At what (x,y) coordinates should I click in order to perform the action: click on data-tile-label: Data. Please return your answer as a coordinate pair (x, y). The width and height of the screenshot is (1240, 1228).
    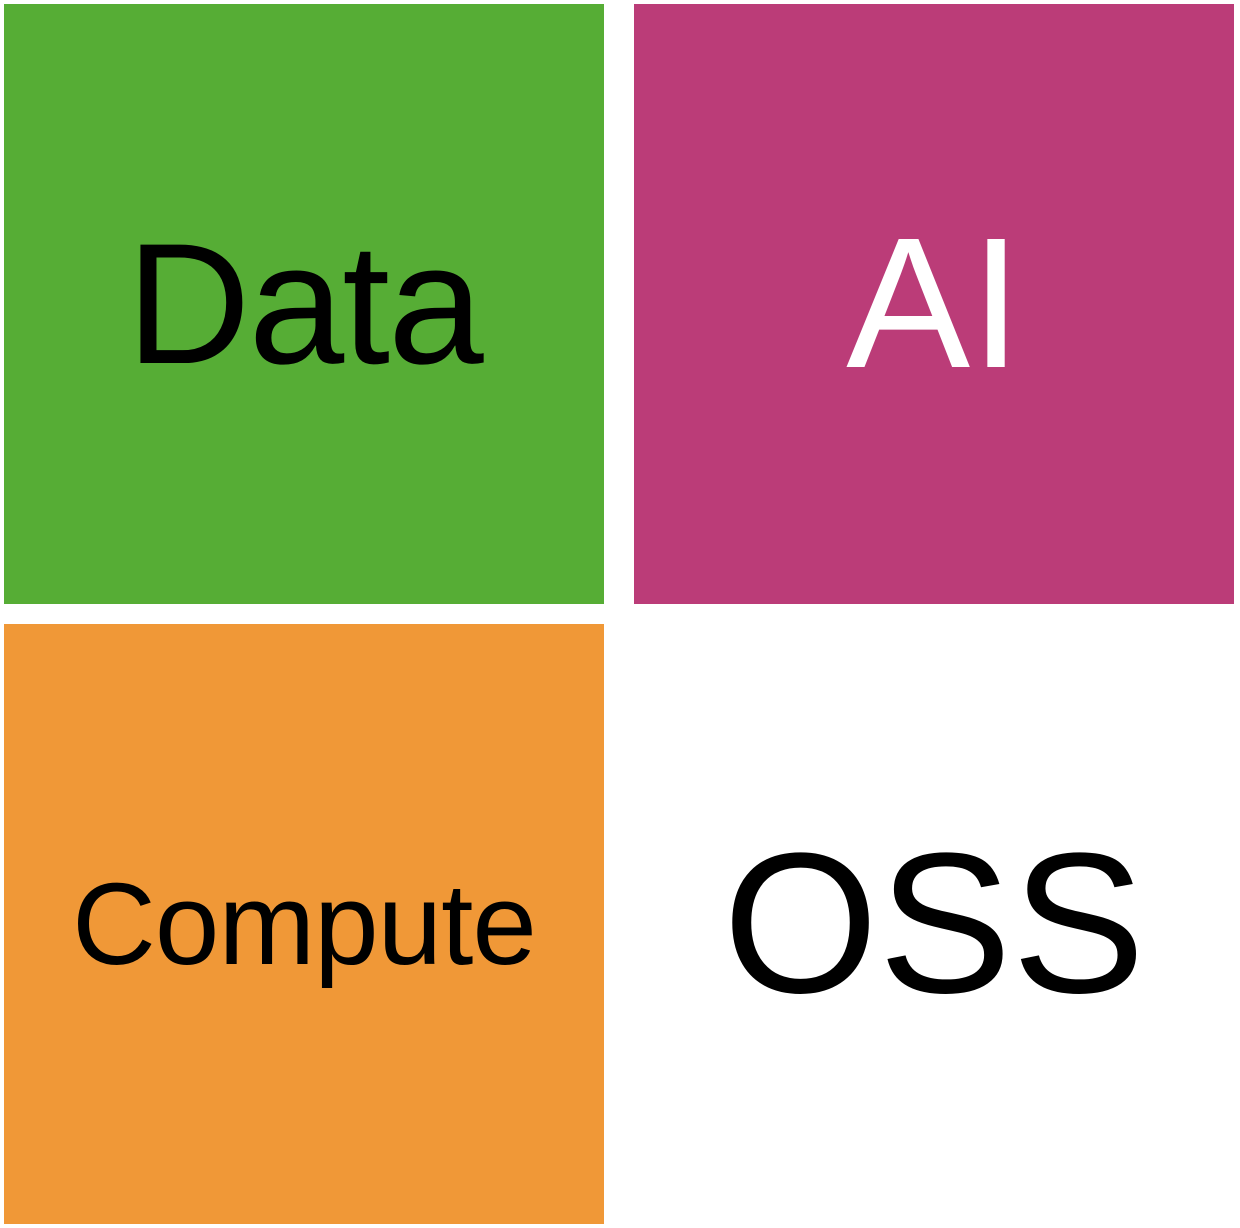
    Looking at the image, I should click on (304, 304).